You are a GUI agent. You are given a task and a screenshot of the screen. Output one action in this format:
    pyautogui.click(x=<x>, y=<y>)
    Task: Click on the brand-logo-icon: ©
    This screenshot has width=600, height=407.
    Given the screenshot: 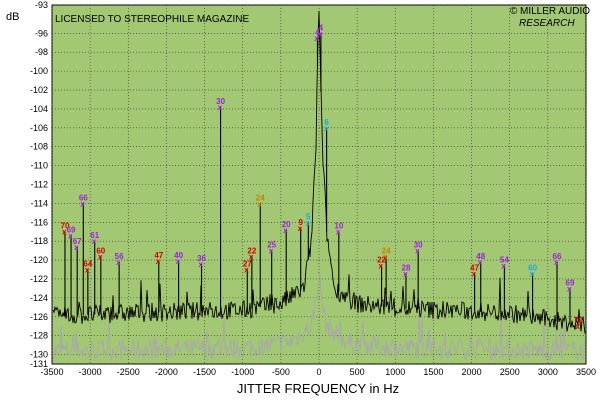 What is the action you would take?
    pyautogui.click(x=514, y=11)
    